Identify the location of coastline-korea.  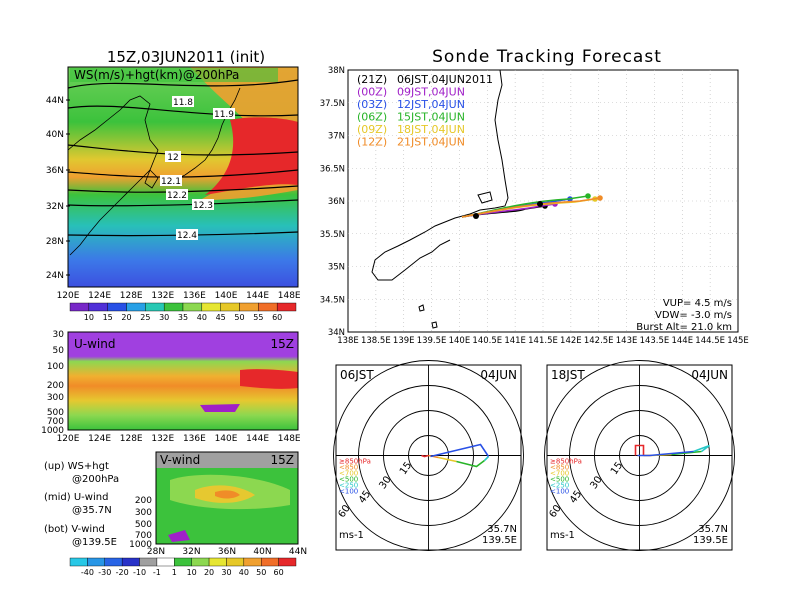
(151, 179).